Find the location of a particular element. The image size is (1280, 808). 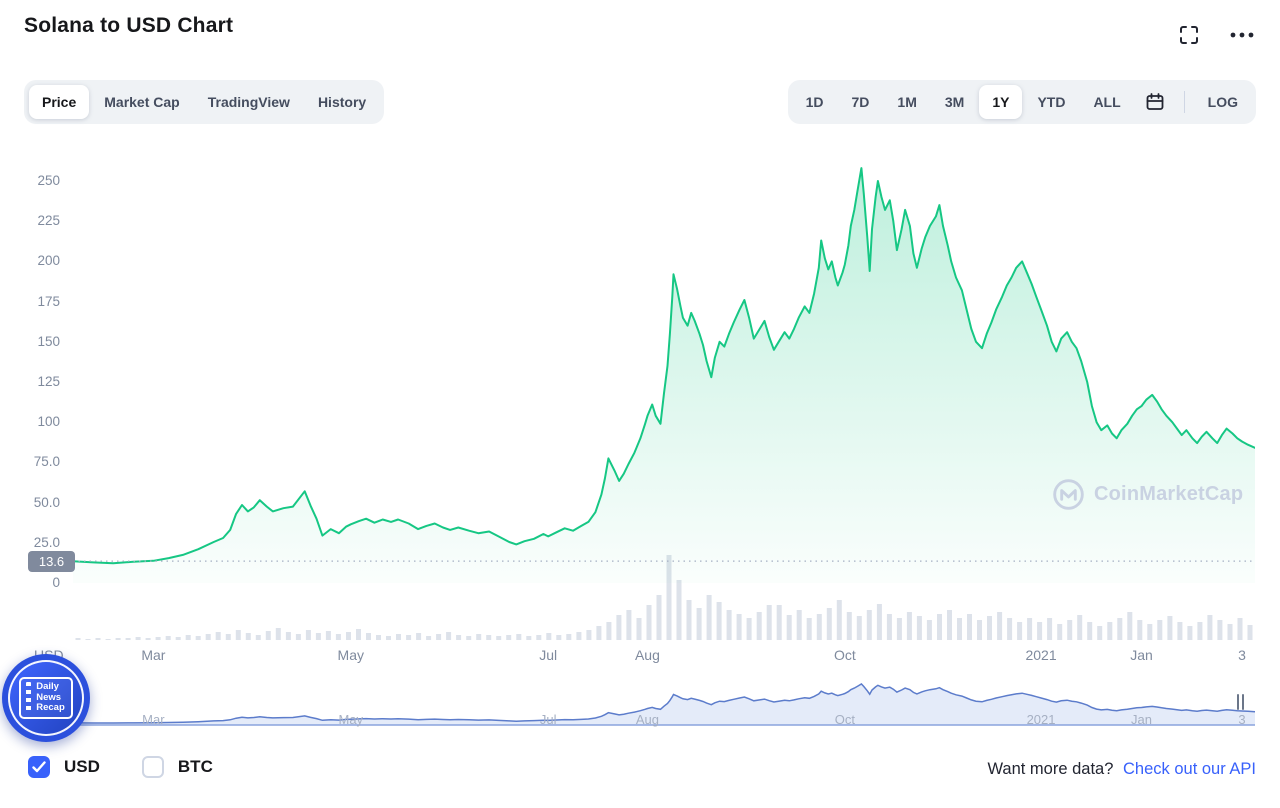

tab-price: Price is located at coordinates (59, 102).